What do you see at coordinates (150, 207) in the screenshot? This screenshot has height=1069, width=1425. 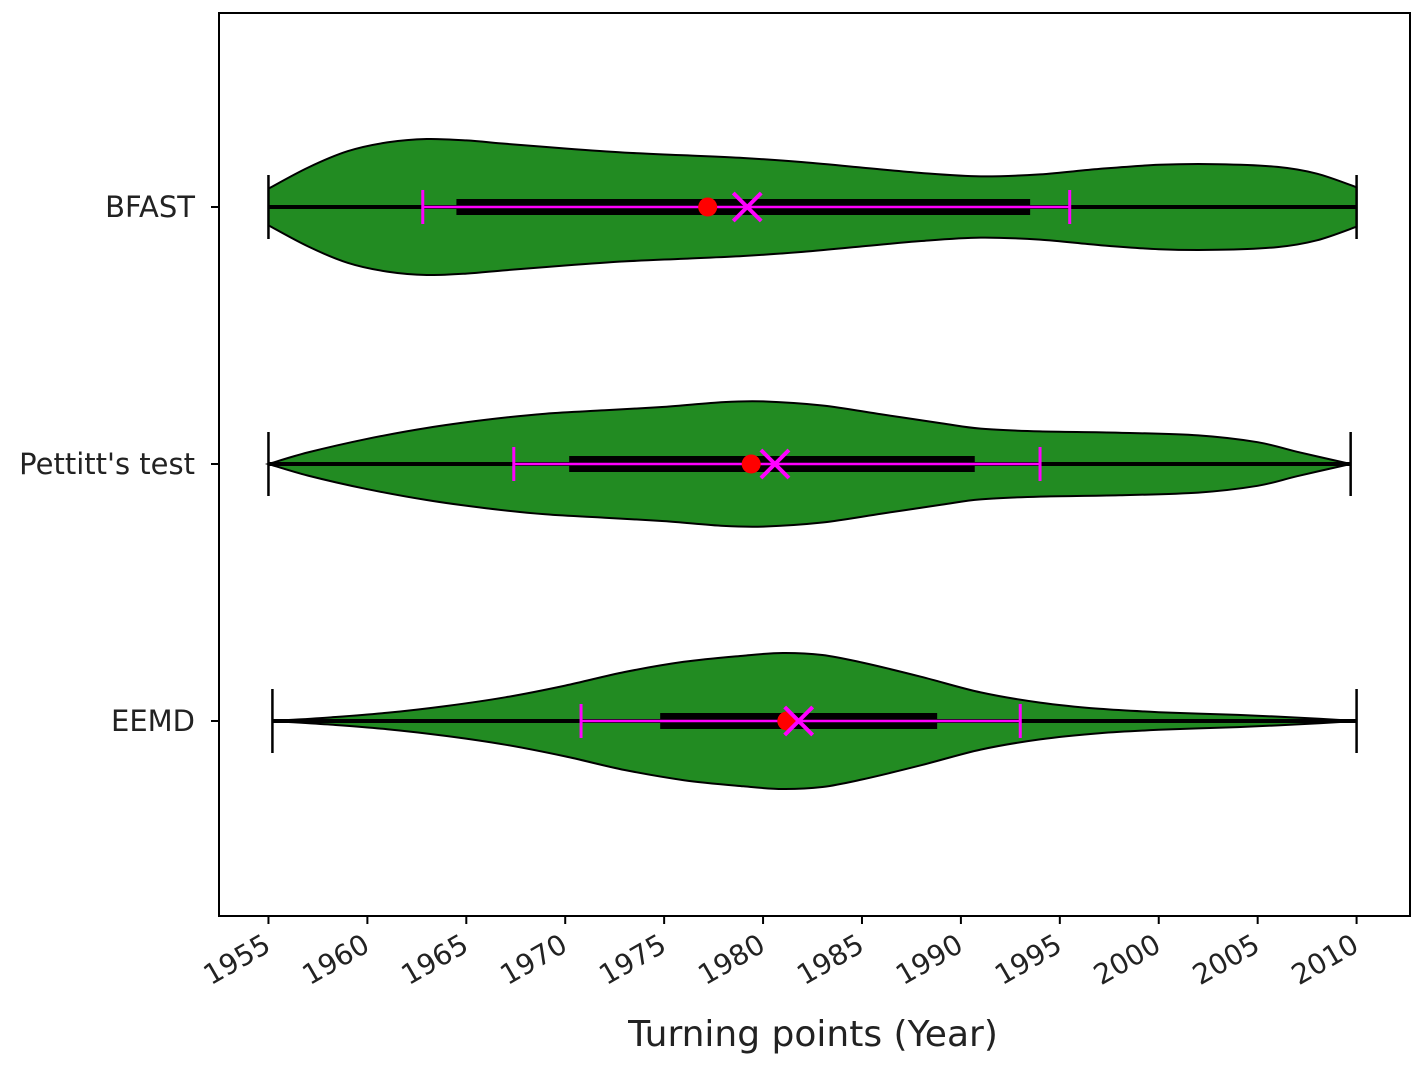 I see `y-category-label: BFAST` at bounding box center [150, 207].